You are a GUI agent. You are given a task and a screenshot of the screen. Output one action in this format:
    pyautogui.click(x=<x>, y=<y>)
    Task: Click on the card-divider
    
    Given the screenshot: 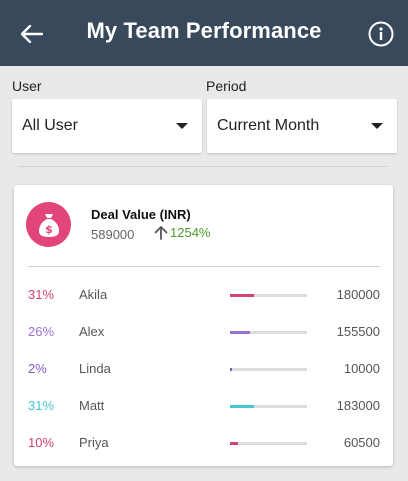 What is the action you would take?
    pyautogui.click(x=204, y=266)
    